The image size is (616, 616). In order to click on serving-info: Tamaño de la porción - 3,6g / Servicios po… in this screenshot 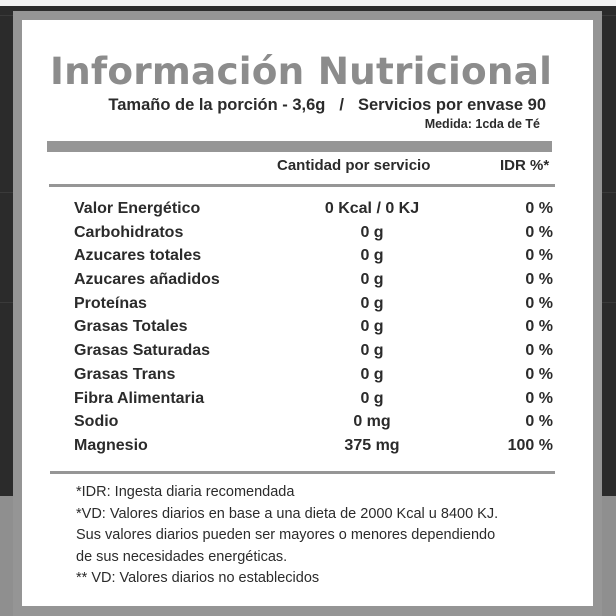, I will do `click(308, 105)`.